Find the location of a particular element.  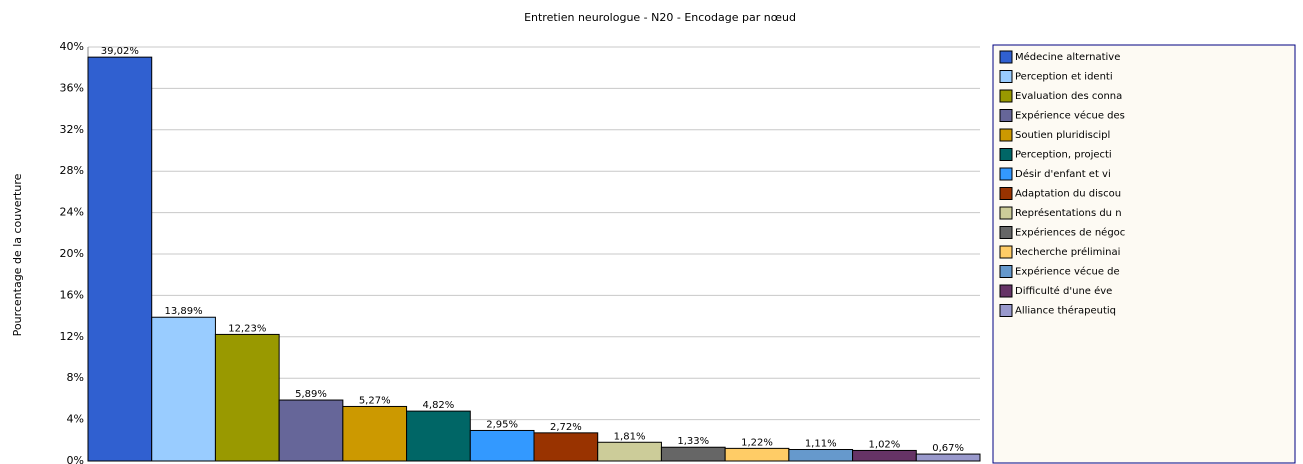

legend-label: Evaluation des conna is located at coordinates (1068, 96).